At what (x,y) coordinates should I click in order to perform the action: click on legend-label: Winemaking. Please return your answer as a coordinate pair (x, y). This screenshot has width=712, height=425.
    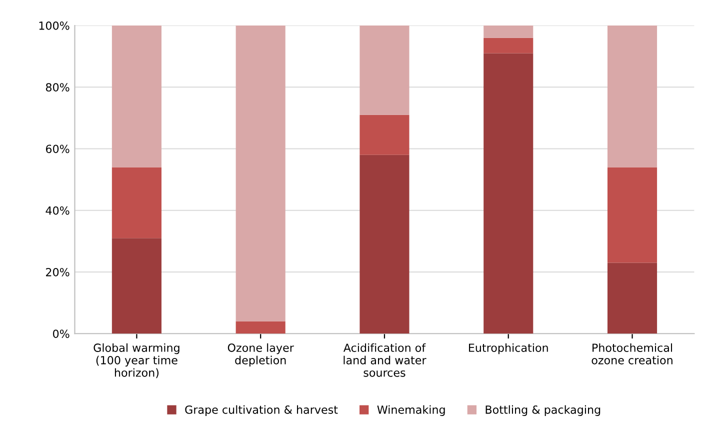
    Looking at the image, I should click on (411, 410).